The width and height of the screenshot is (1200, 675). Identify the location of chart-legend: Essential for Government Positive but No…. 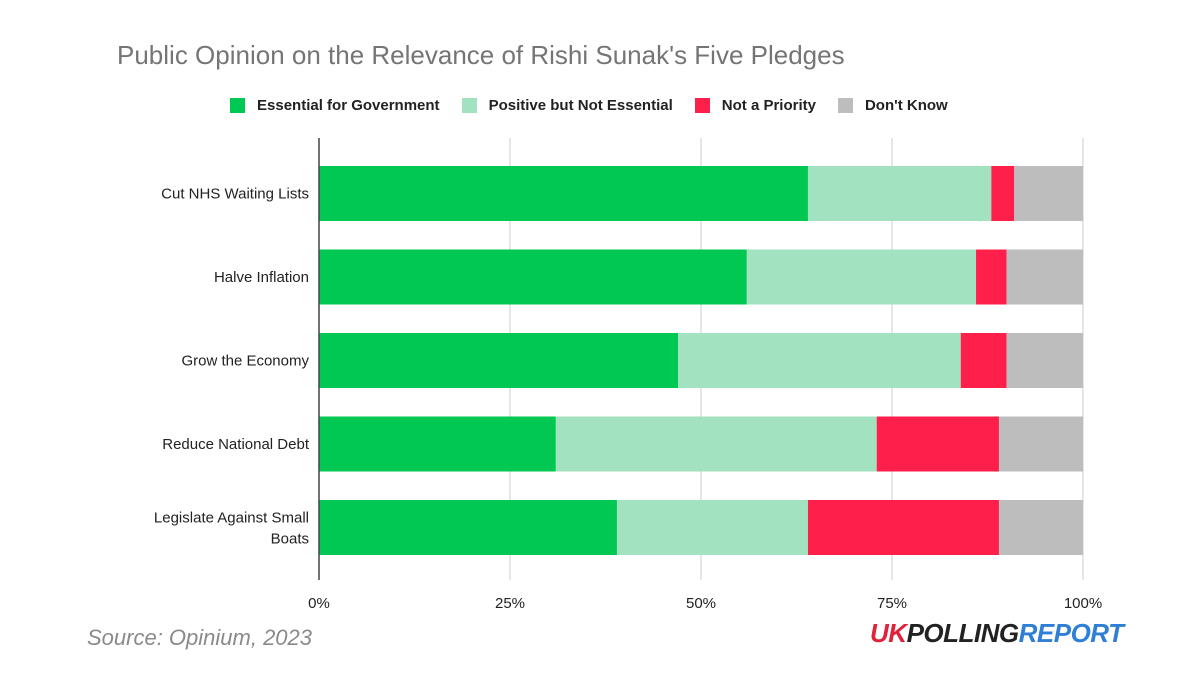
(600, 105).